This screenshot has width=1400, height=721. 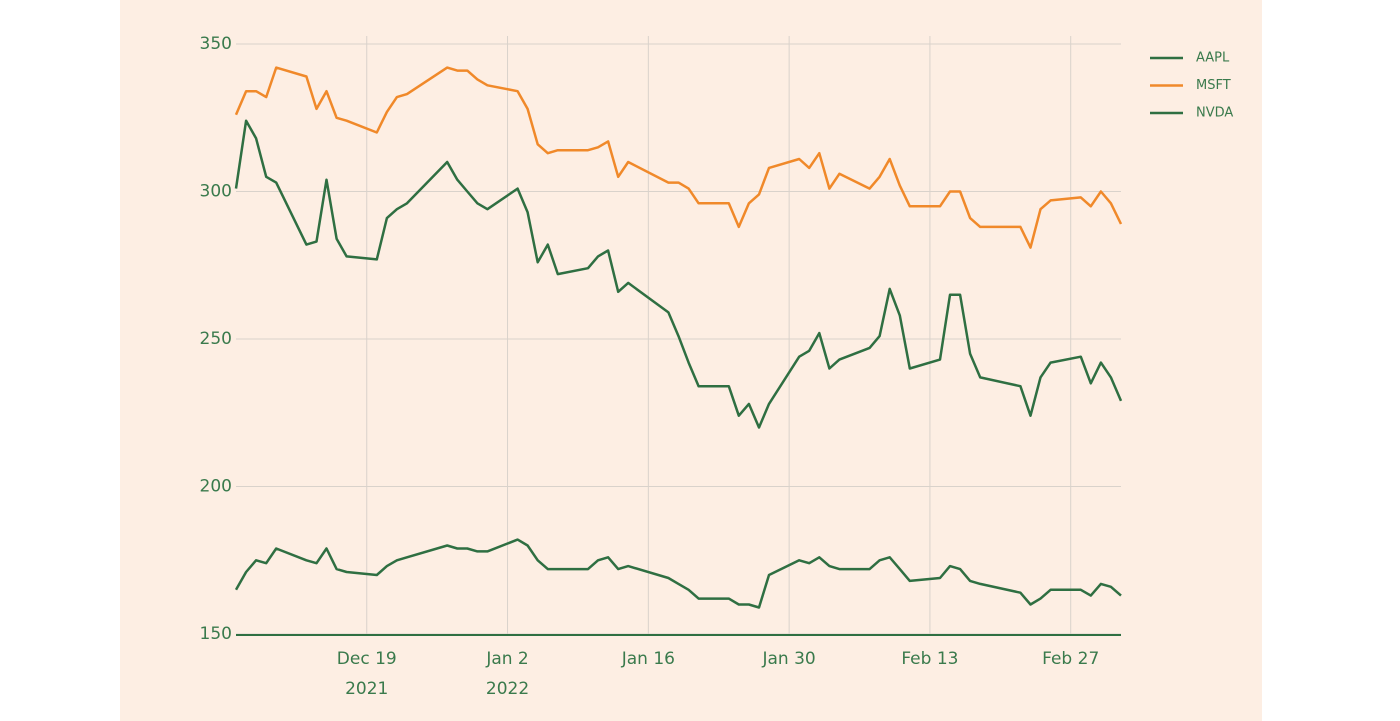 What do you see at coordinates (1213, 58) in the screenshot?
I see `legend-label: AAPL` at bounding box center [1213, 58].